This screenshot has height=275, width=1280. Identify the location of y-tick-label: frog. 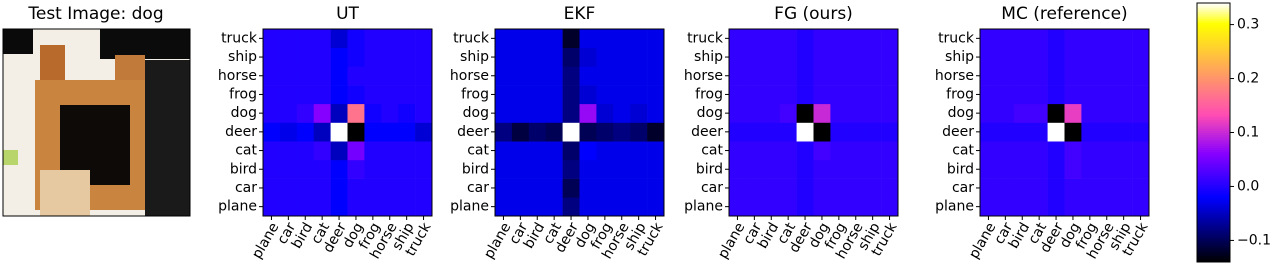
(243, 94).